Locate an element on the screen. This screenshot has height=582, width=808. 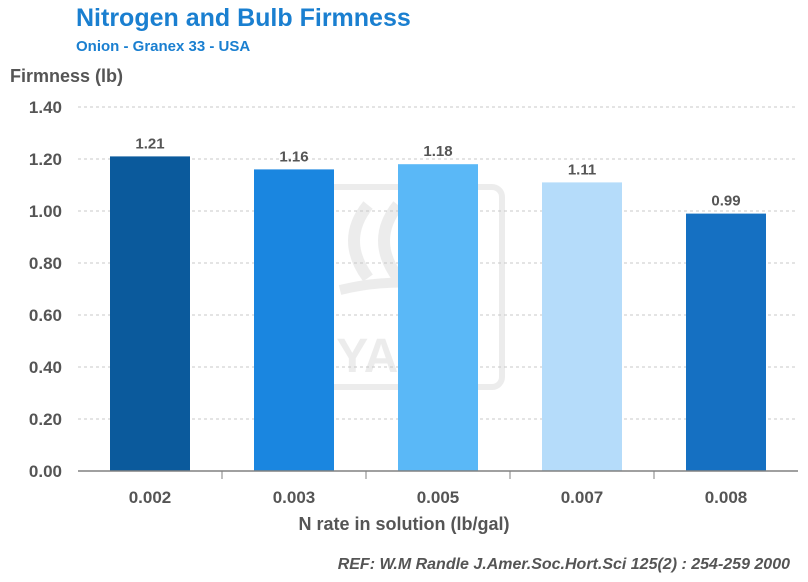
y-ticks-group: 0.00 0.20 0.40 0.60 0.80 1.00 1.20 1.40 is located at coordinates (45, 289).